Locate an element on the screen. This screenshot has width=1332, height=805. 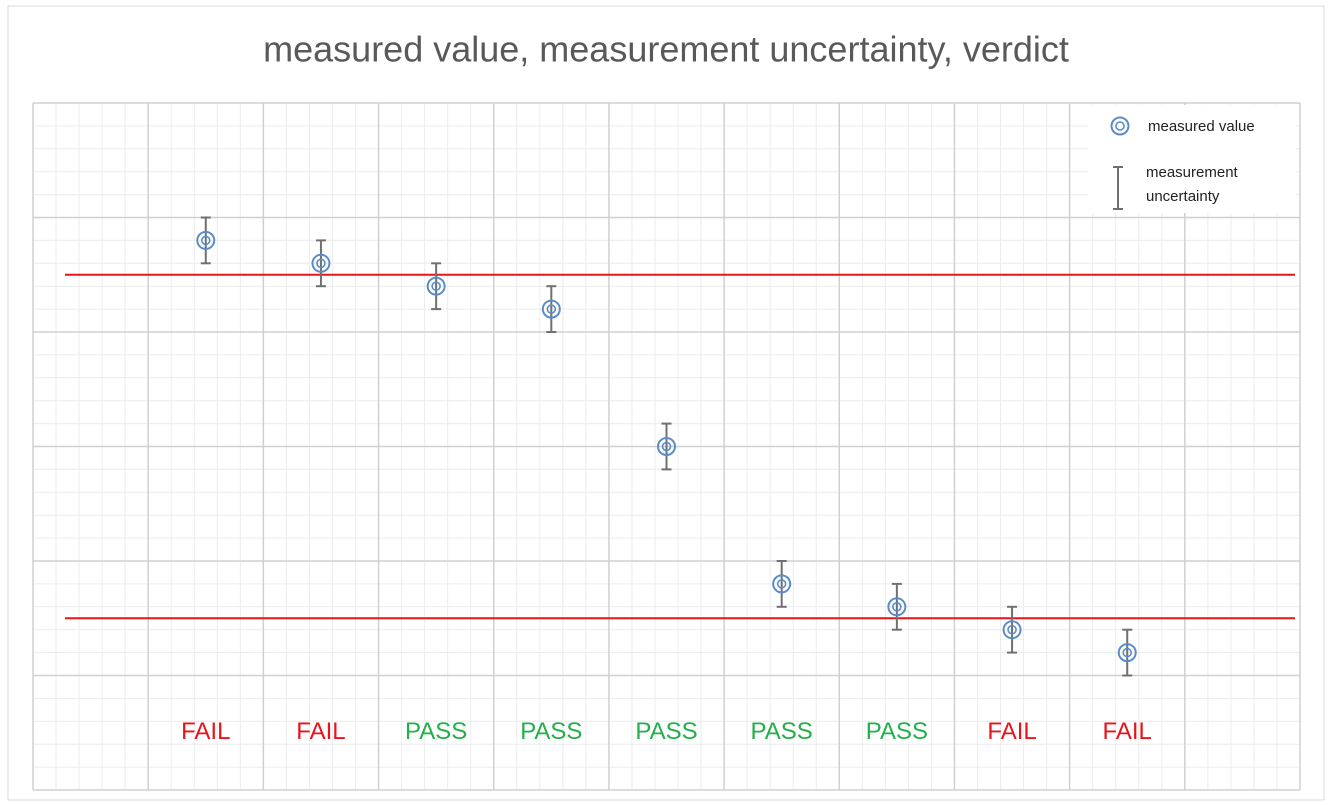
legend-label-box: measurement uncertainty is located at coordinates (1192, 184).